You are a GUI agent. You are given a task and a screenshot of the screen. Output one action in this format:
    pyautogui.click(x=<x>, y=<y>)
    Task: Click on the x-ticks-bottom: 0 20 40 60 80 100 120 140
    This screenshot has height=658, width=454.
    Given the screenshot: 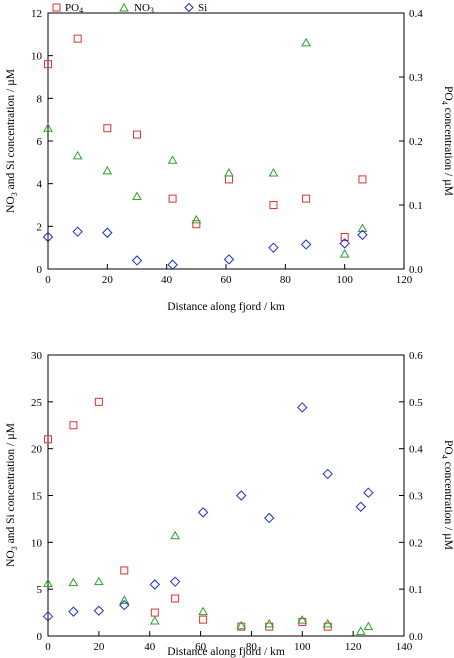 What is the action you would take?
    pyautogui.click(x=229, y=642)
    